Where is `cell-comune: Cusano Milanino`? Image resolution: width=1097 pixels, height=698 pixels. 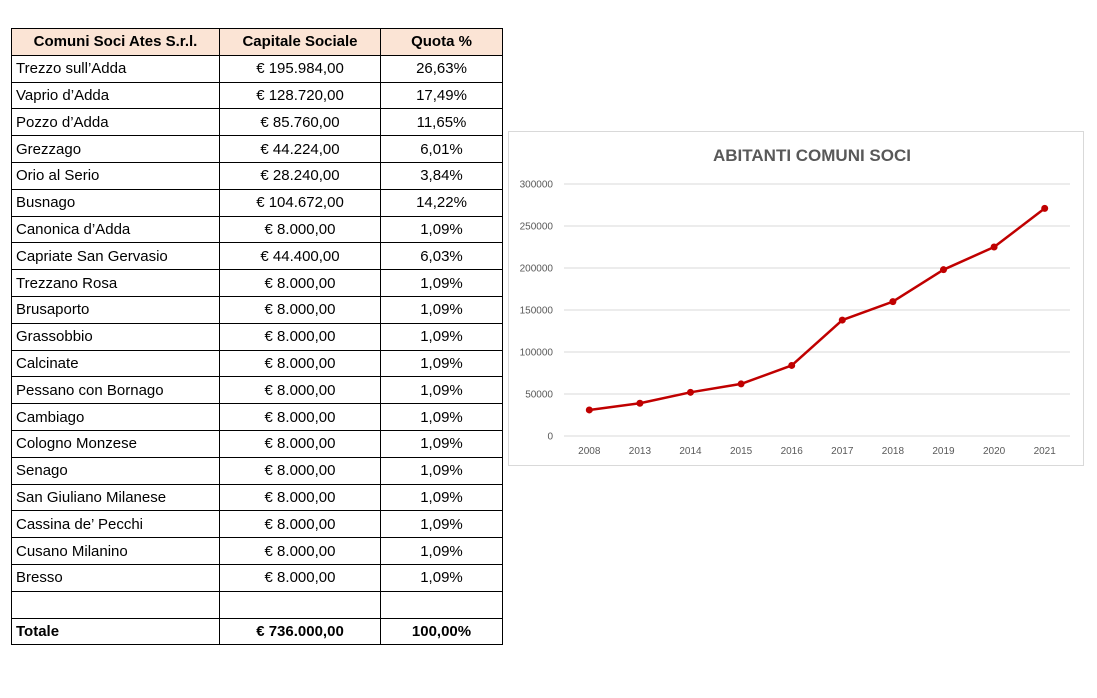 cell-comune: Cusano Milanino is located at coordinates (115, 551).